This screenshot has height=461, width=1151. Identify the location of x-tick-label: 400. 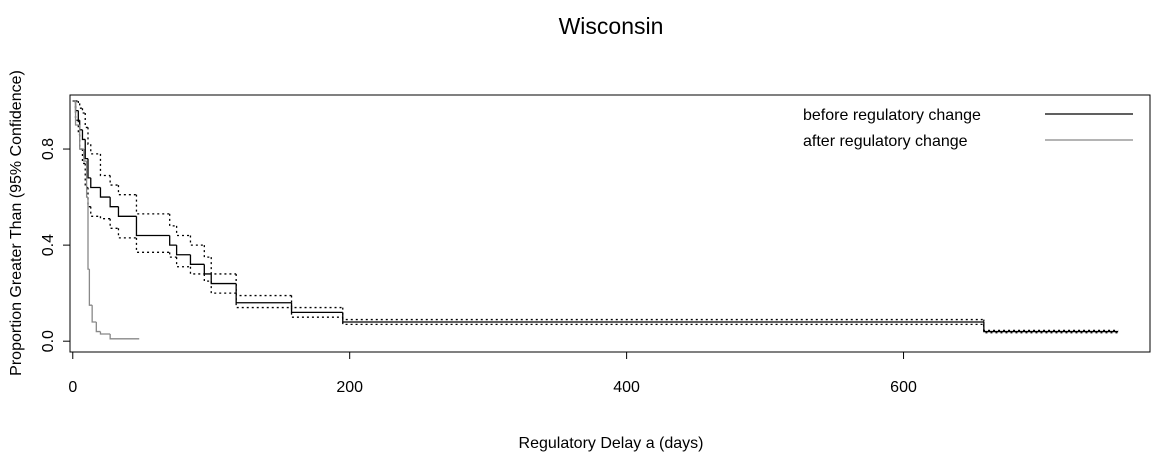
(626, 387).